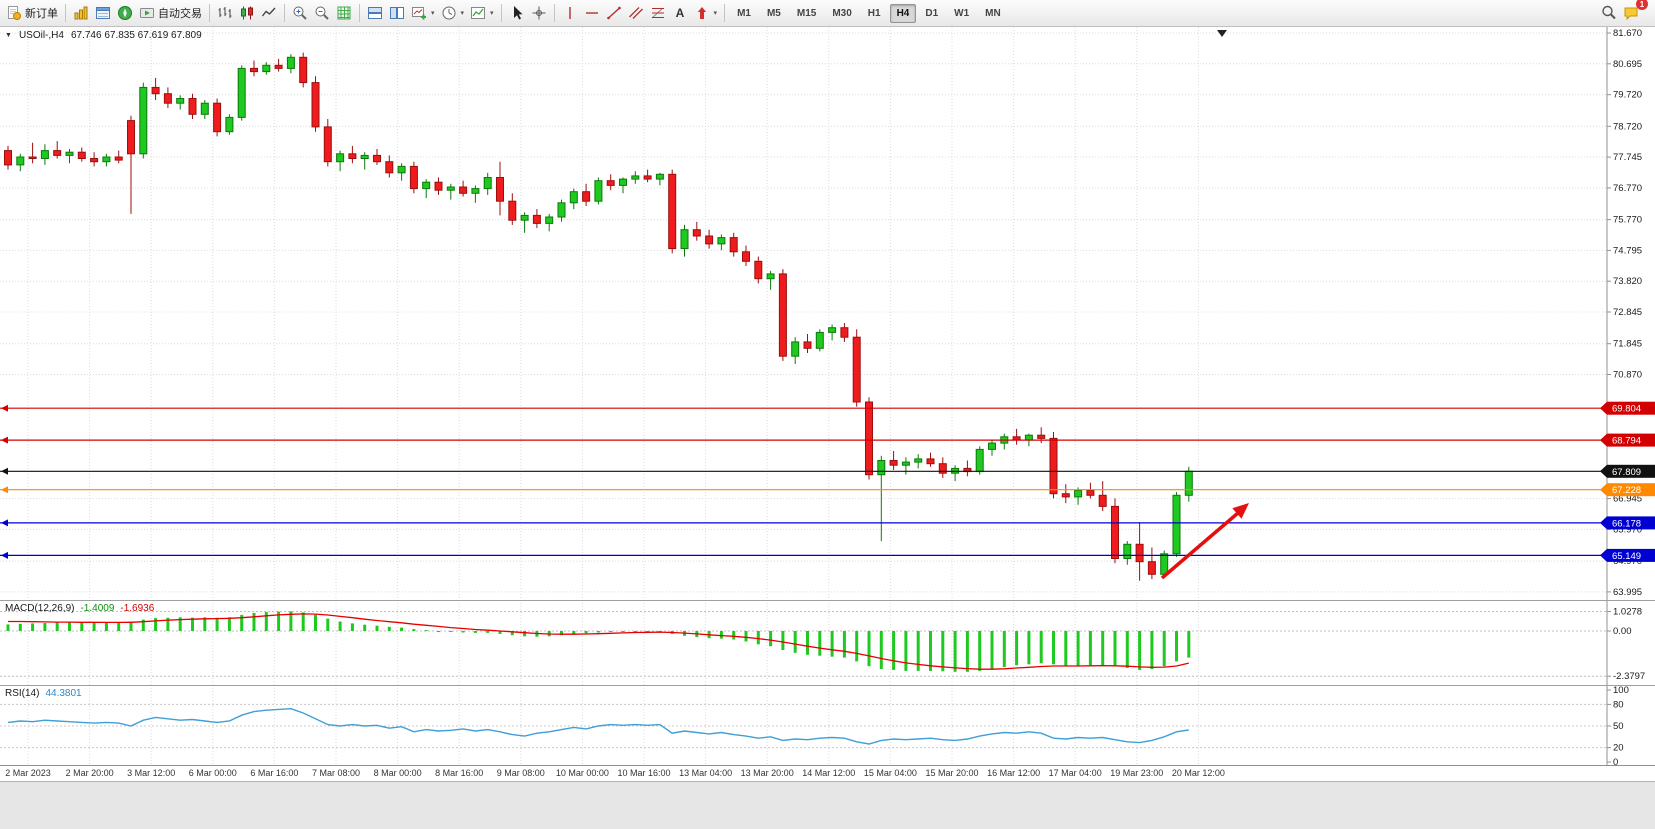  Describe the element at coordinates (1626, 409) in the screenshot. I see `svg-text: 69.804` at that location.